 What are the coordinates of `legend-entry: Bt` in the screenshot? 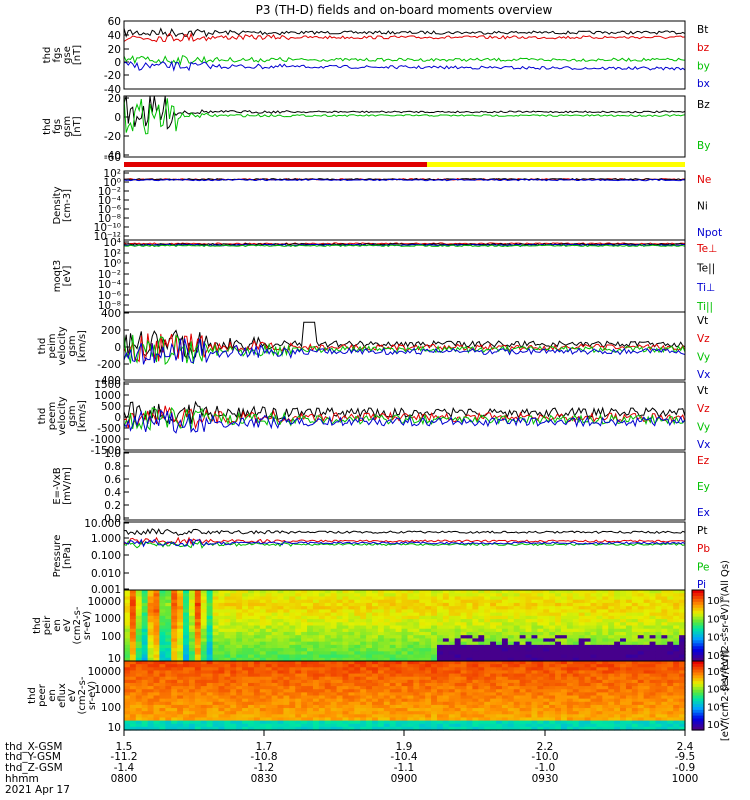 It's located at (702, 30).